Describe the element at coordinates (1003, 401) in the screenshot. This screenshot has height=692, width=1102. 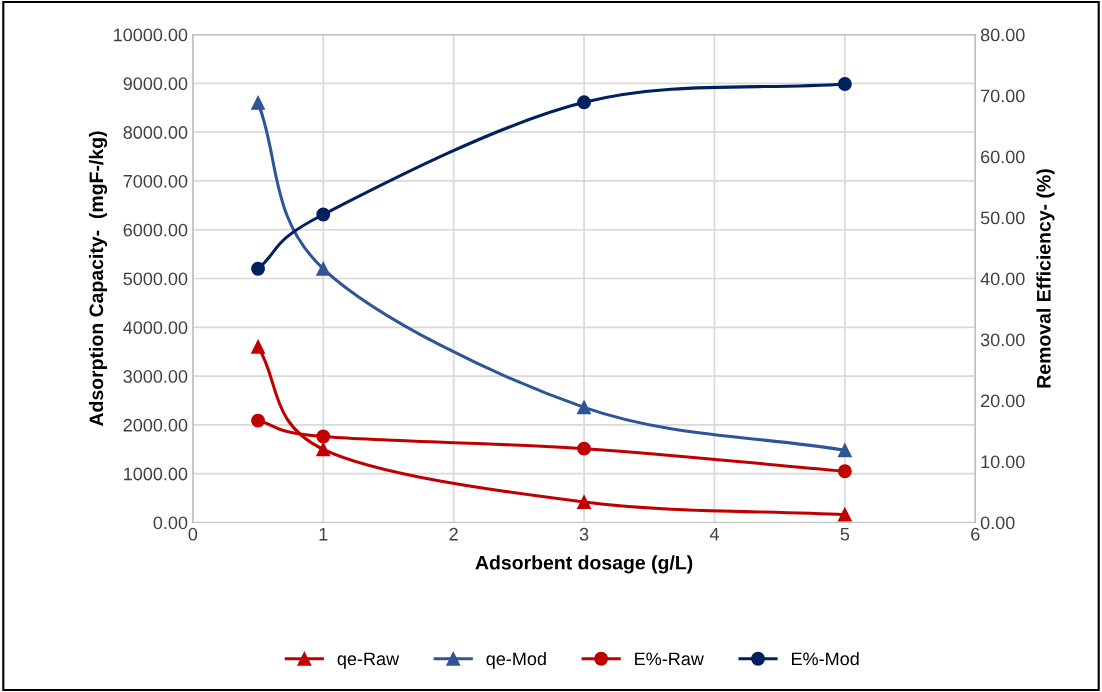
I see `y2-tick-label: 20.00` at that location.